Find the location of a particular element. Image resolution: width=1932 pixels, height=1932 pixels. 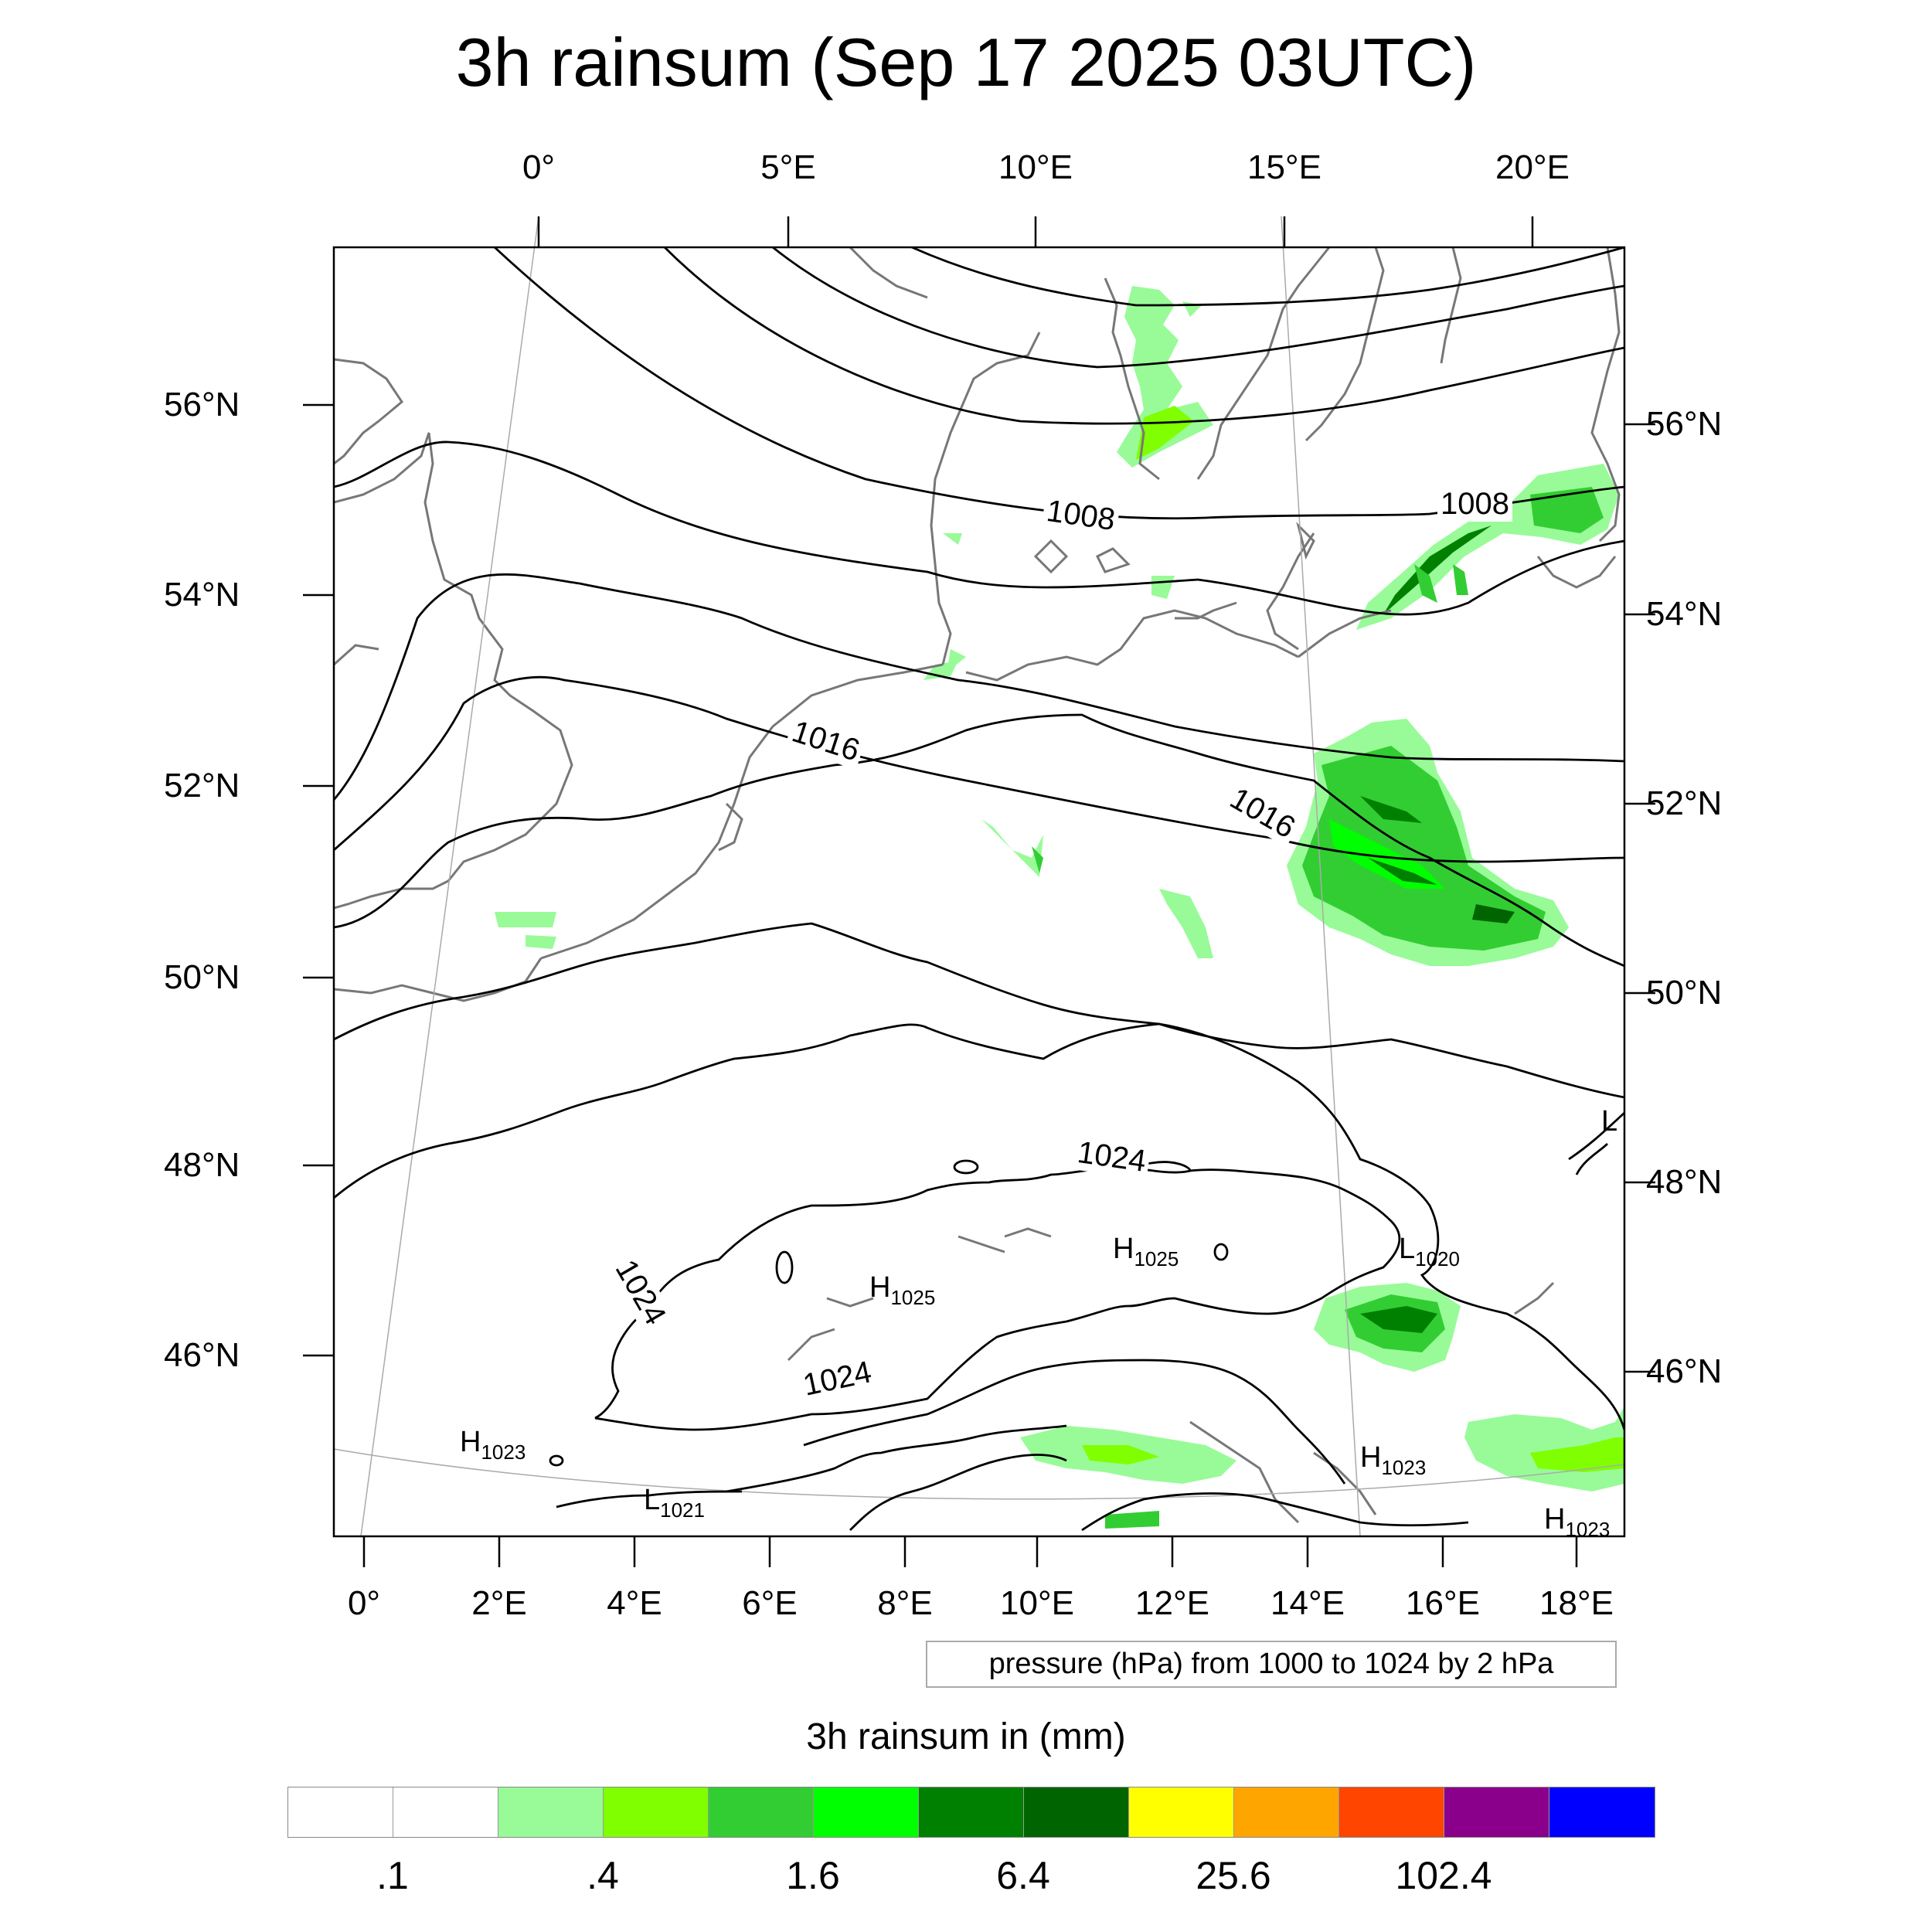

left-lat-label: 52°N is located at coordinates (202, 786).